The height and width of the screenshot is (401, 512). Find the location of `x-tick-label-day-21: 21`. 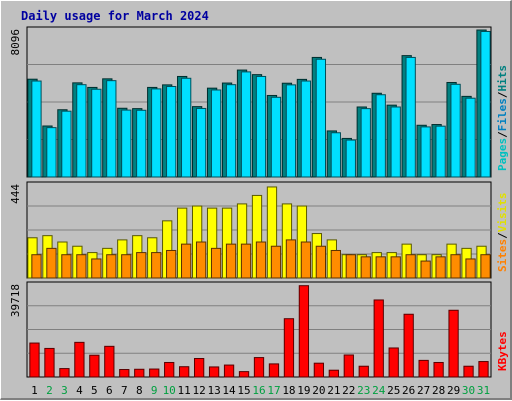

x-tick-label-day-21: 21 is located at coordinates (333, 390).